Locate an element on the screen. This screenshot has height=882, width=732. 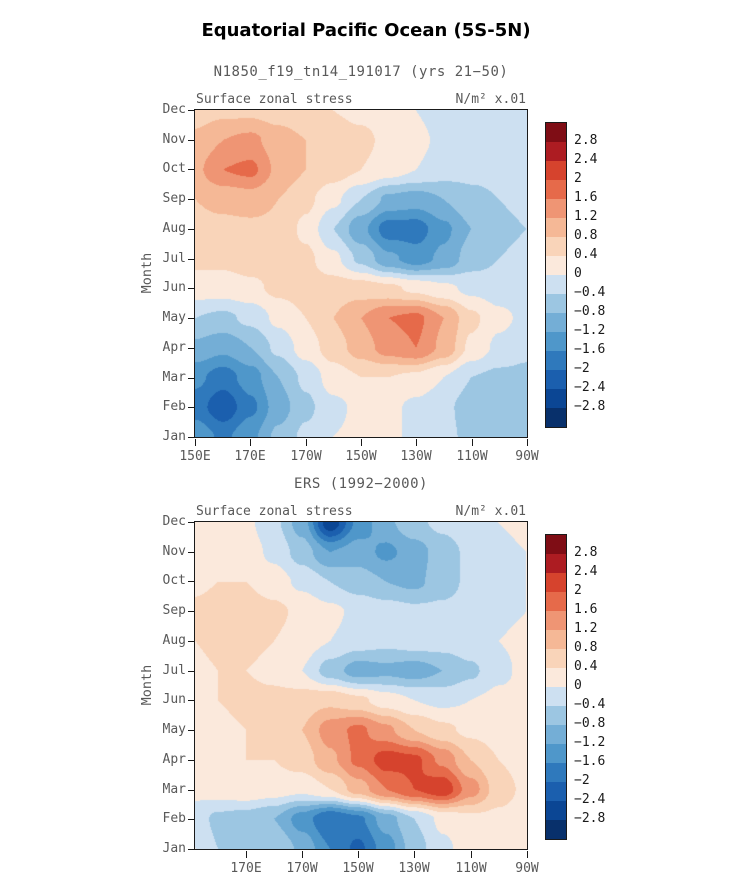
y-tick-label: Sep is located at coordinates (174, 611).